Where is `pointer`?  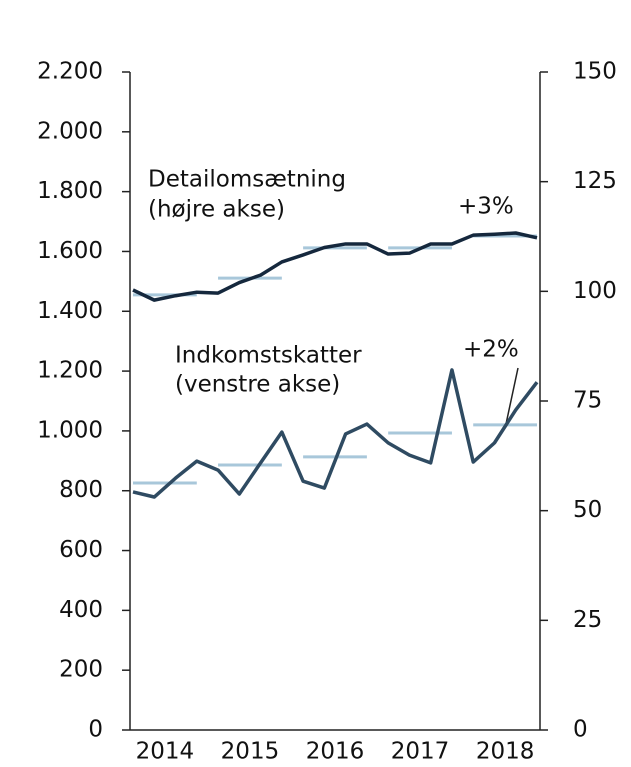 pointer is located at coordinates (512, 396).